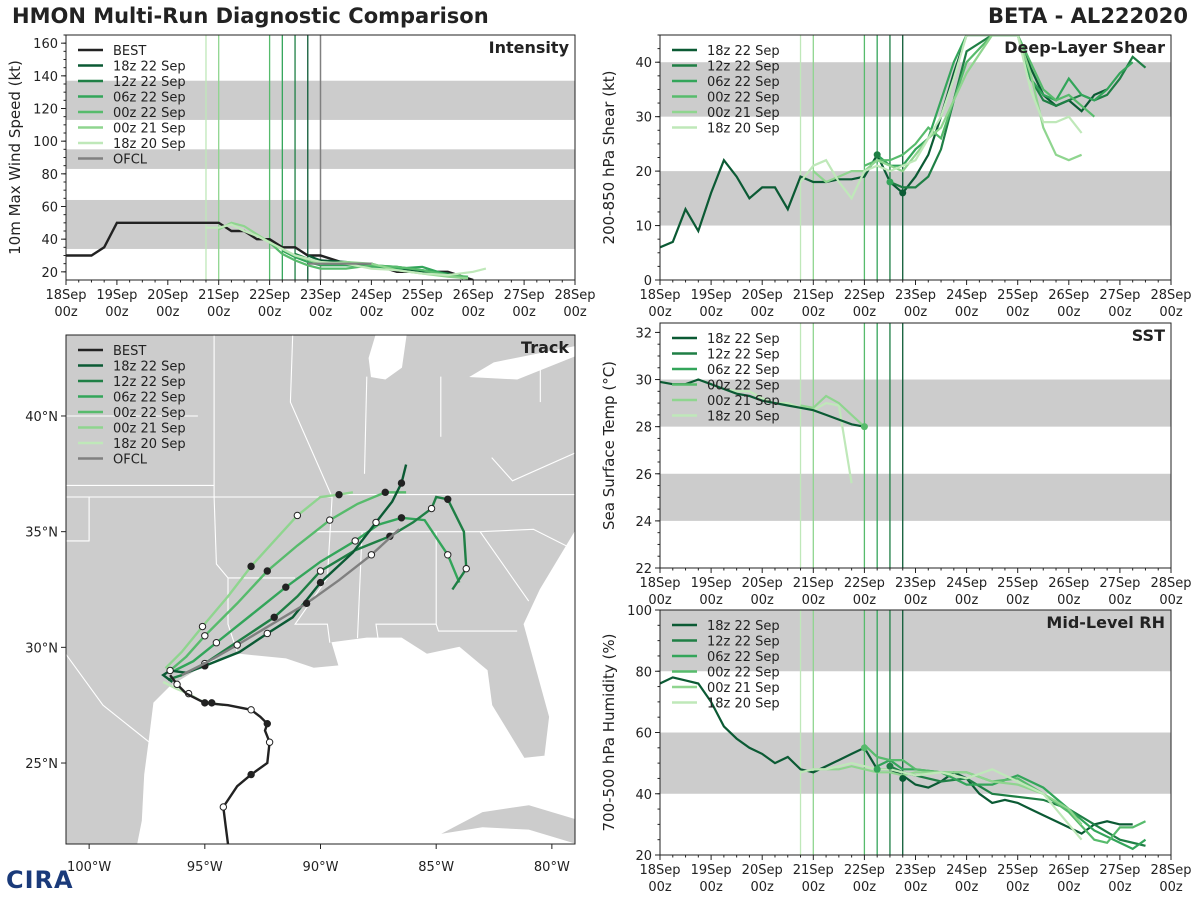 The height and width of the screenshot is (900, 1200). I want to click on y-tick-label: 80, so click(643, 672).